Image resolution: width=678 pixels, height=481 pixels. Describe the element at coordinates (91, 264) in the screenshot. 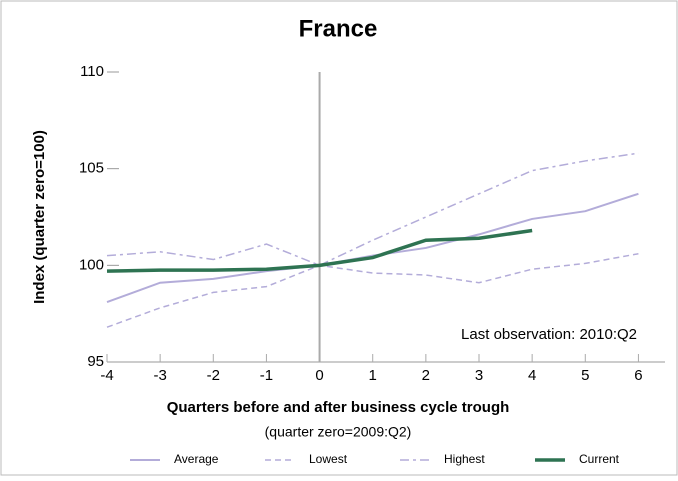

I see `y-tick-label: 100` at that location.